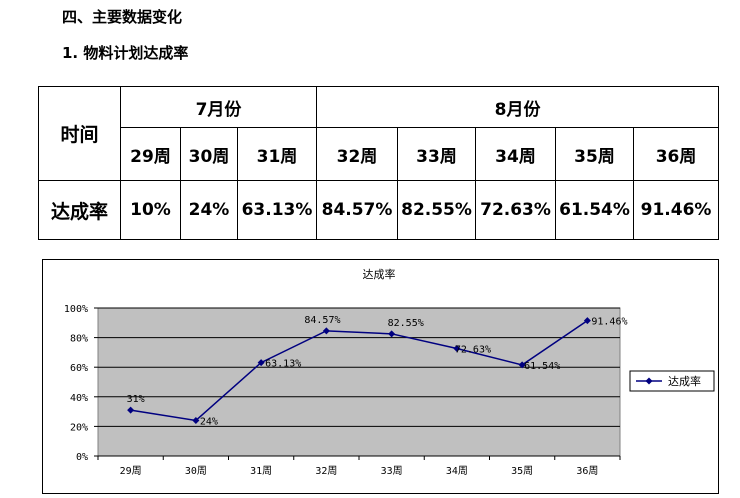 This screenshot has width=740, height=498. What do you see at coordinates (676, 154) in the screenshot?
I see `week-cell: 36周` at bounding box center [676, 154].